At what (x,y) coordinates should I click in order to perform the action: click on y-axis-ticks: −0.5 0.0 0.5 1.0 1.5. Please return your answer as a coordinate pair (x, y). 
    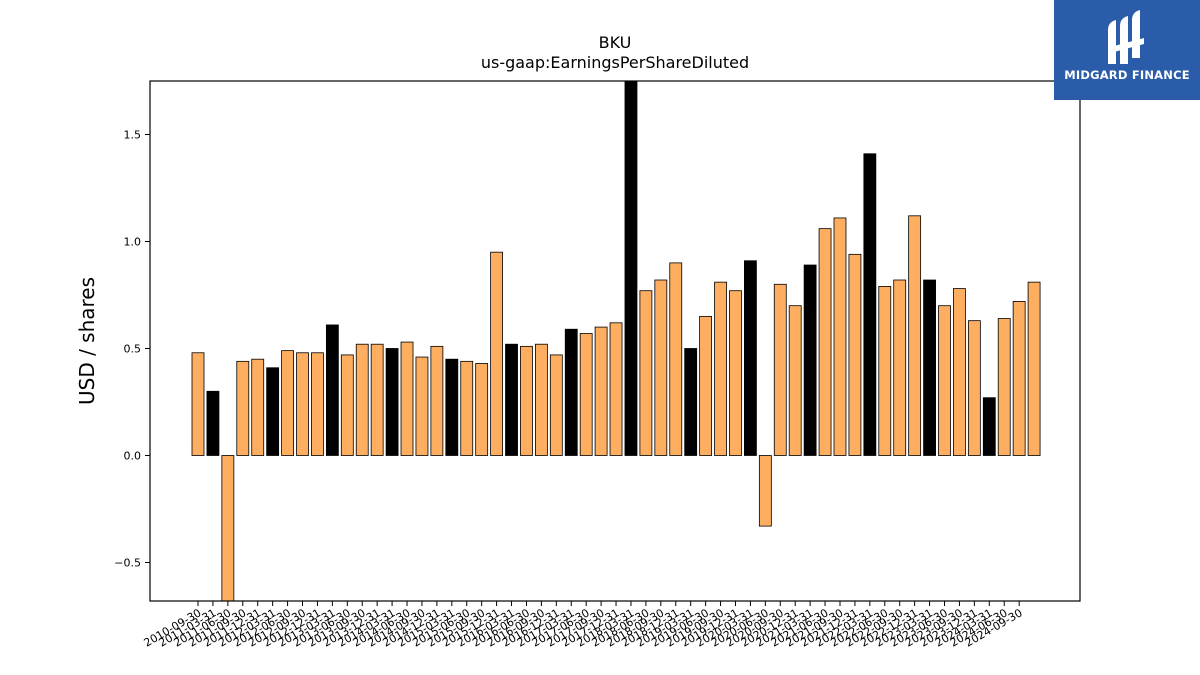
    Looking at the image, I should click on (132, 348).